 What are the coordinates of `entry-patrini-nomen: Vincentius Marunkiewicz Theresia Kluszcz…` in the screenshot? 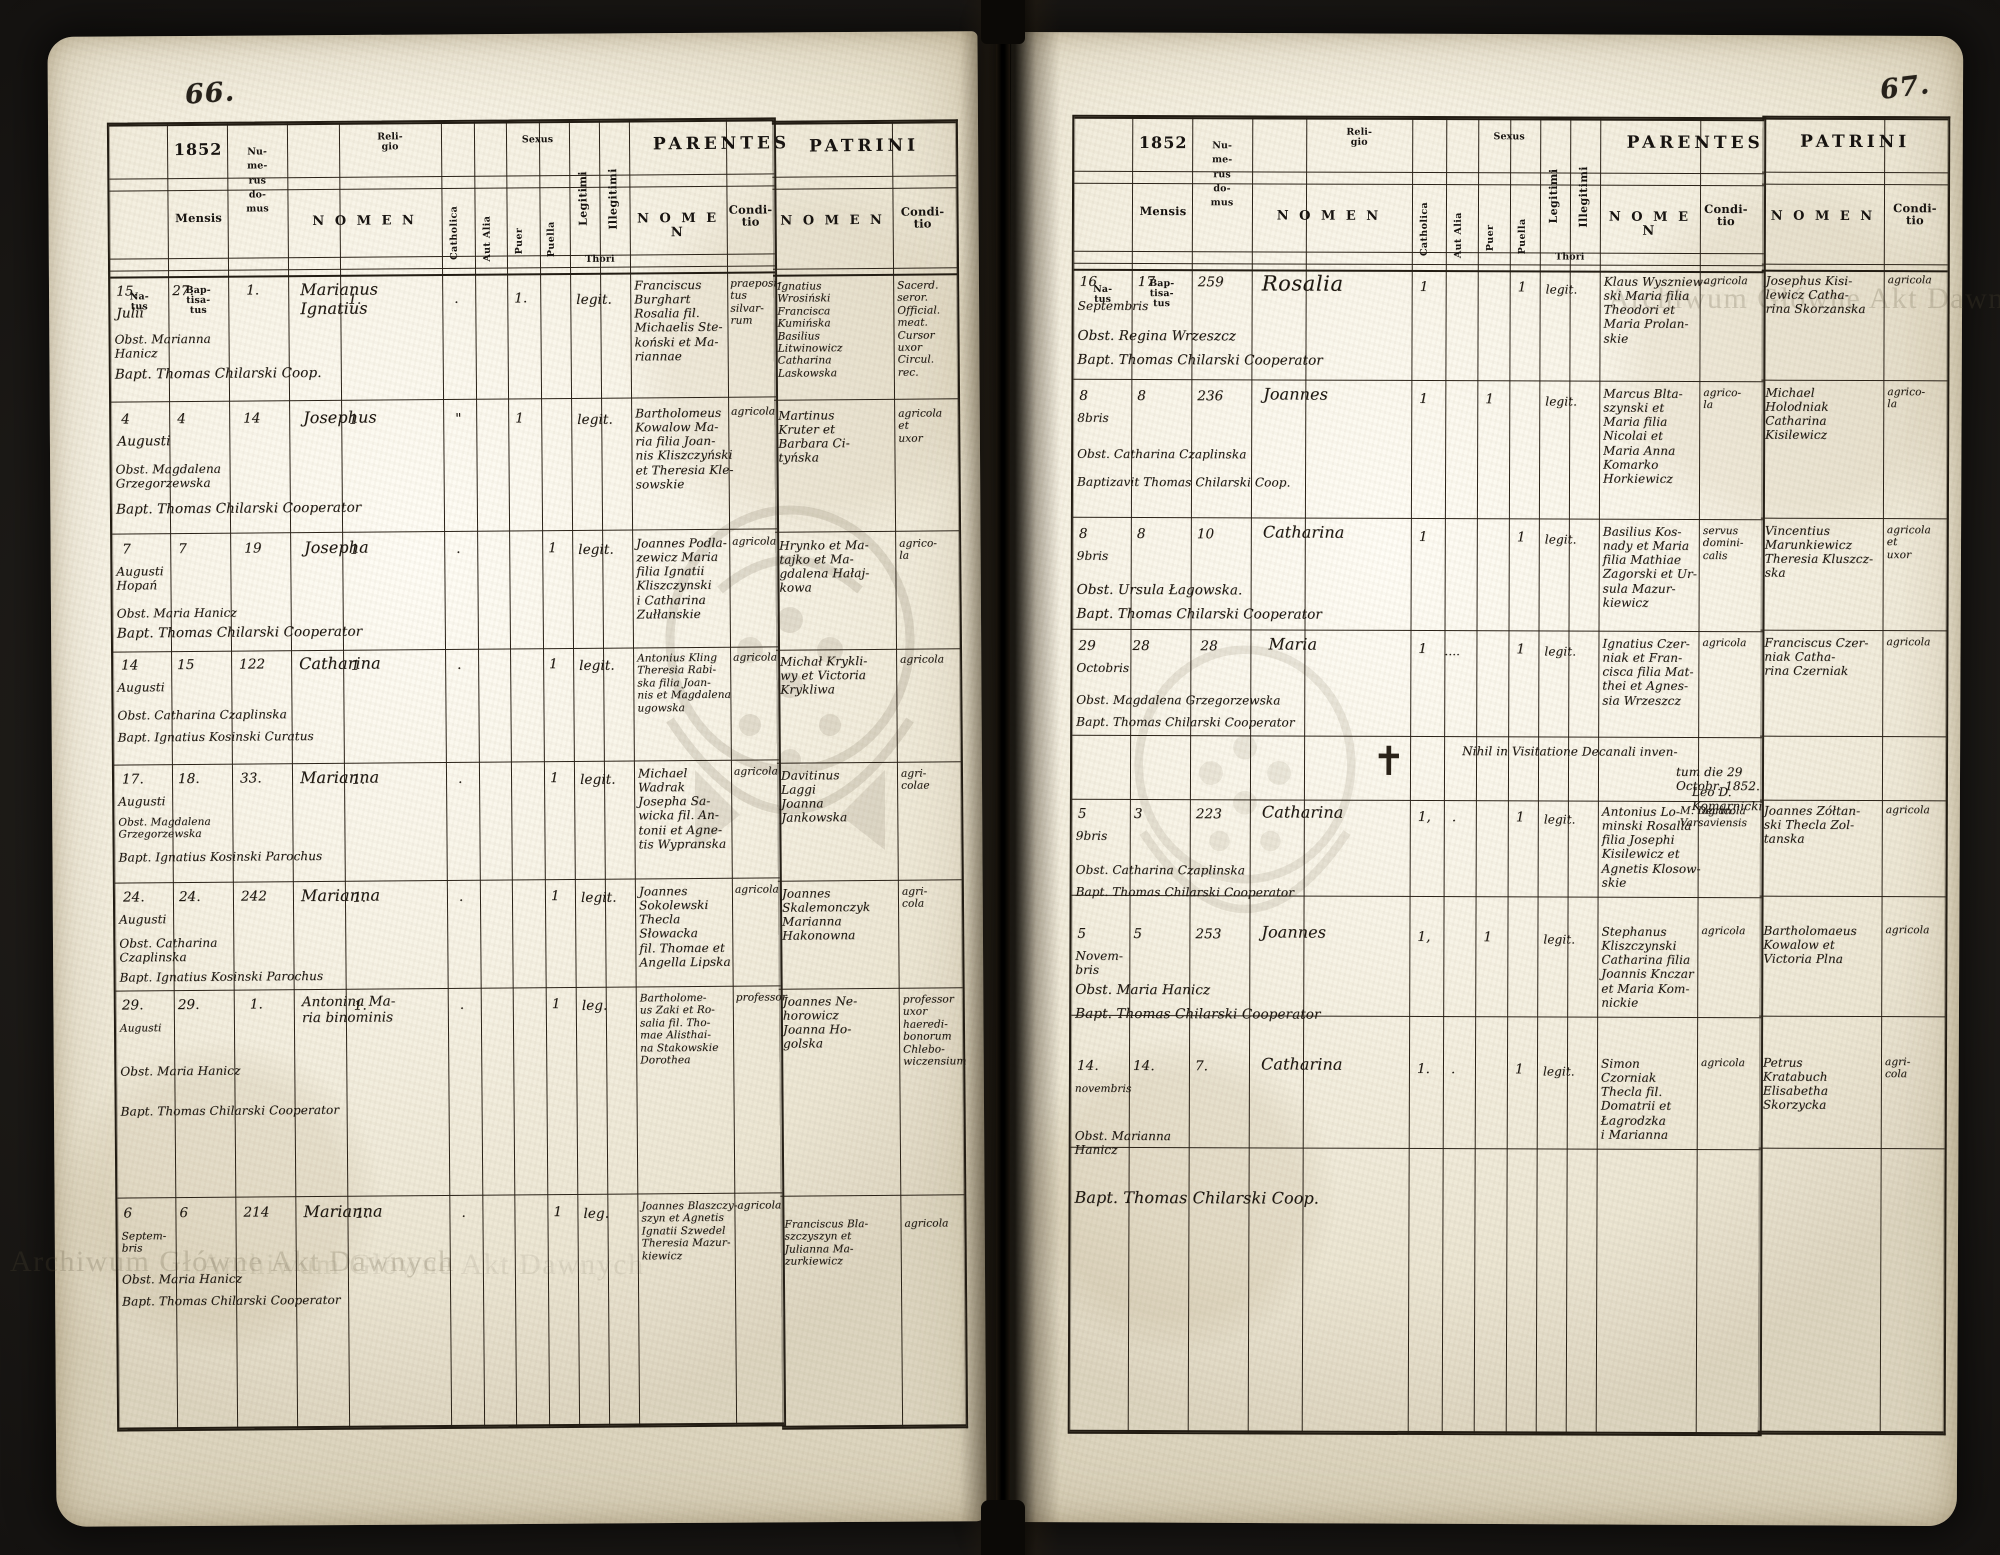 It's located at (1819, 552).